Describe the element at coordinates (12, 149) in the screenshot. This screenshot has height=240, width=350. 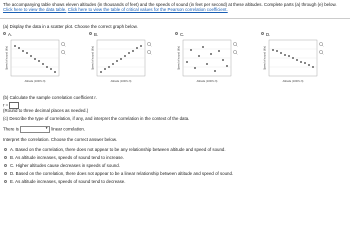
I see `option-letter: A.` at that location.